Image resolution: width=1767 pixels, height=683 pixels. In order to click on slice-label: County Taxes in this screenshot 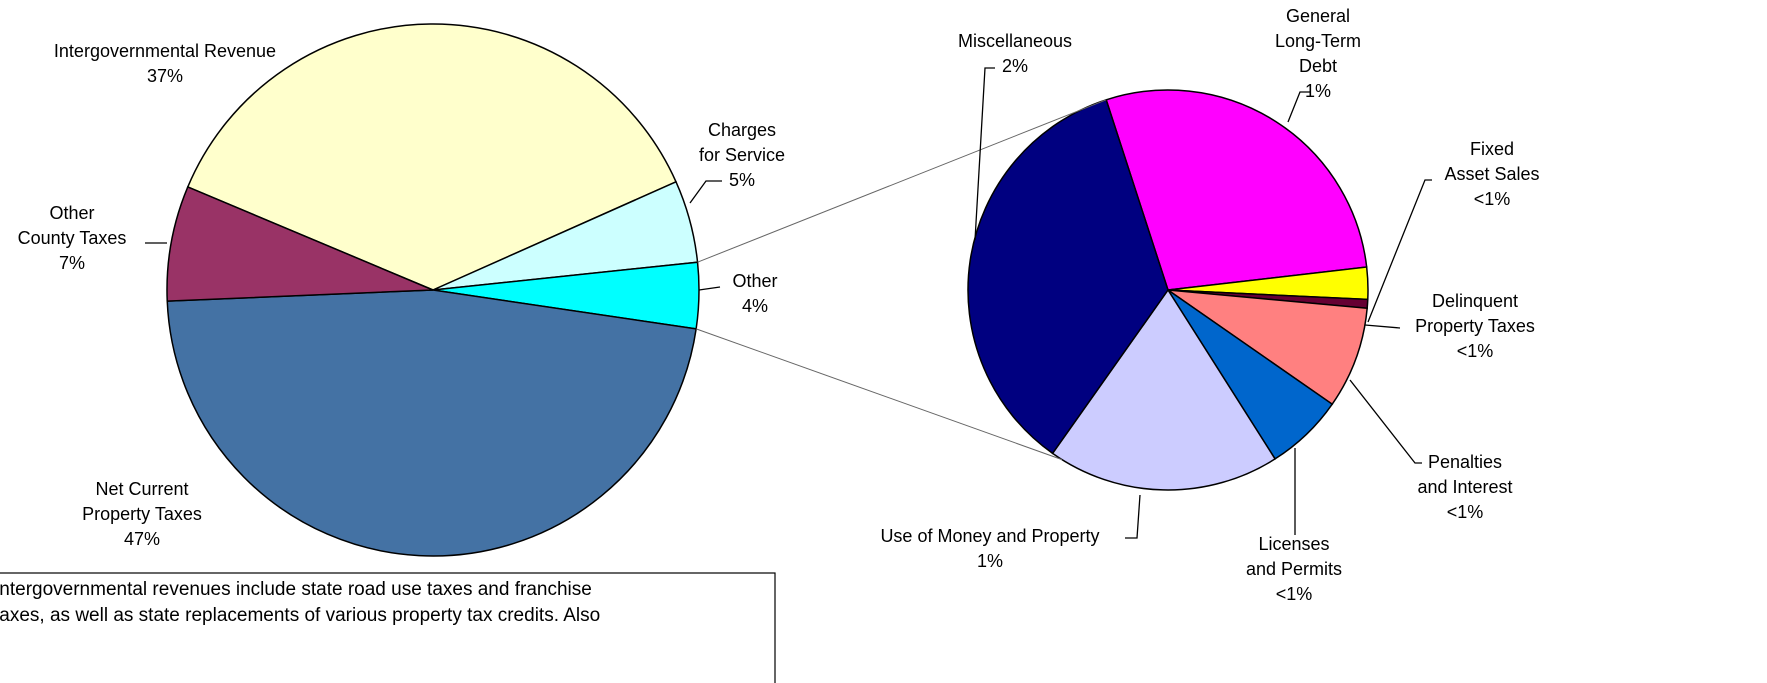, I will do `click(72, 238)`.